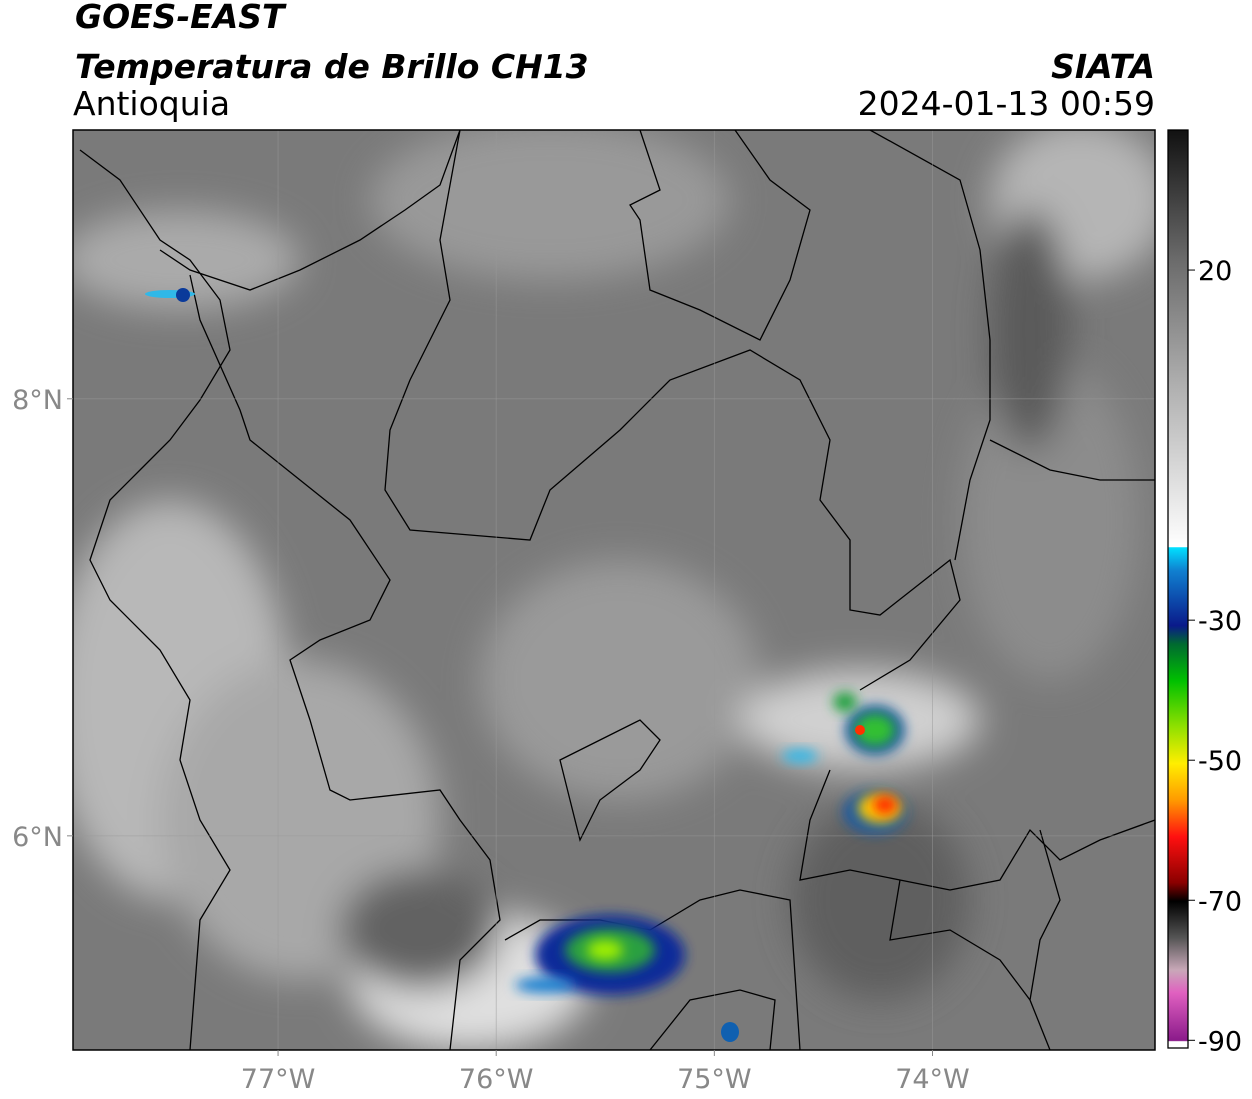 This screenshot has height=1099, width=1252. I want to click on y-tick-label: 8°N, so click(37, 400).